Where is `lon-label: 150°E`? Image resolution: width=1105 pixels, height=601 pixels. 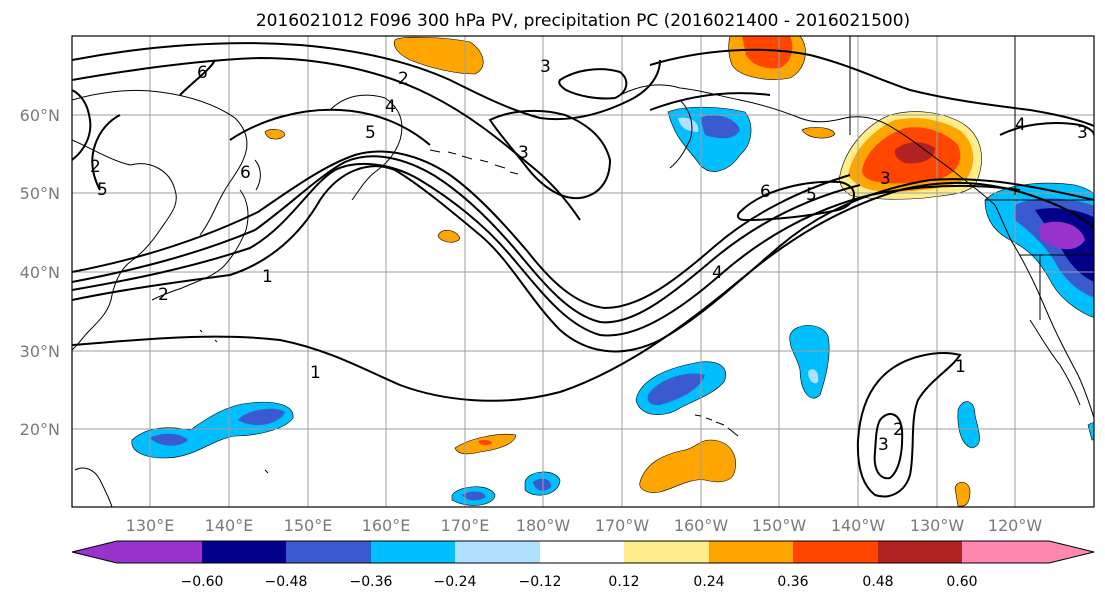 lon-label: 150°E is located at coordinates (308, 525).